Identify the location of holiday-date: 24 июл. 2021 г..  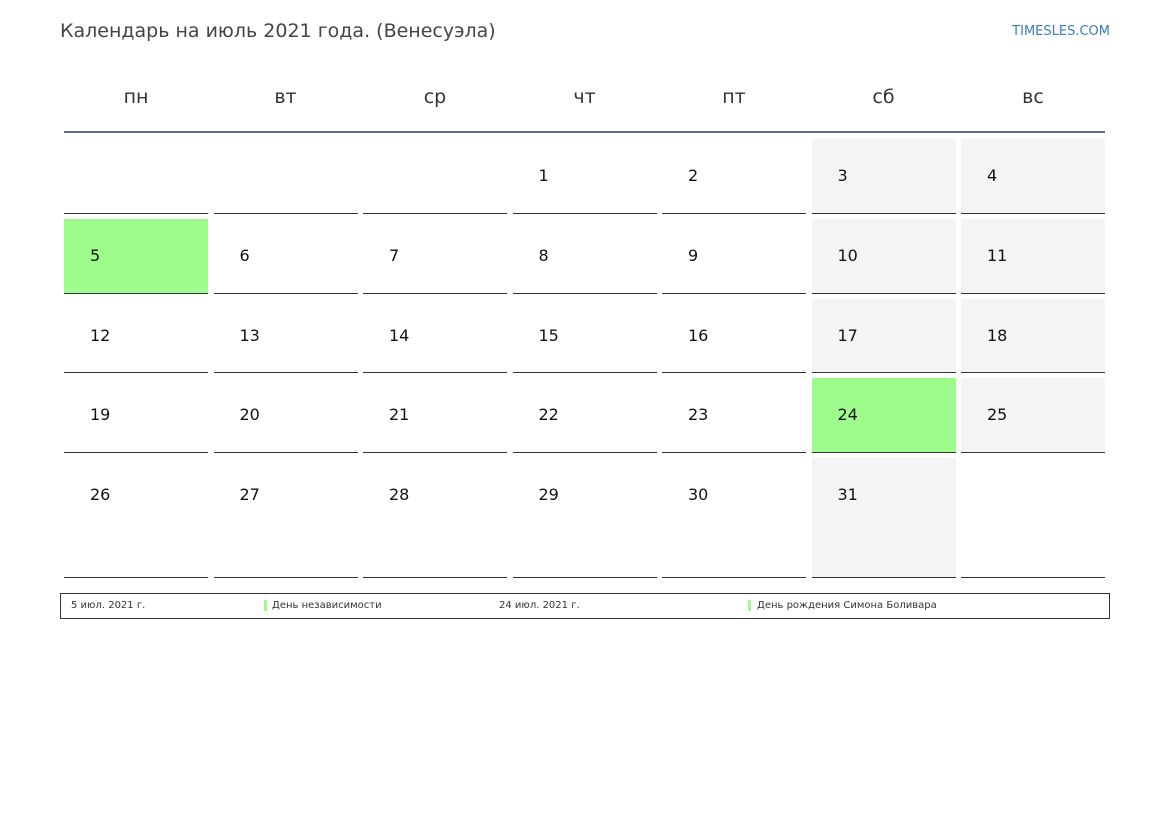
(539, 605).